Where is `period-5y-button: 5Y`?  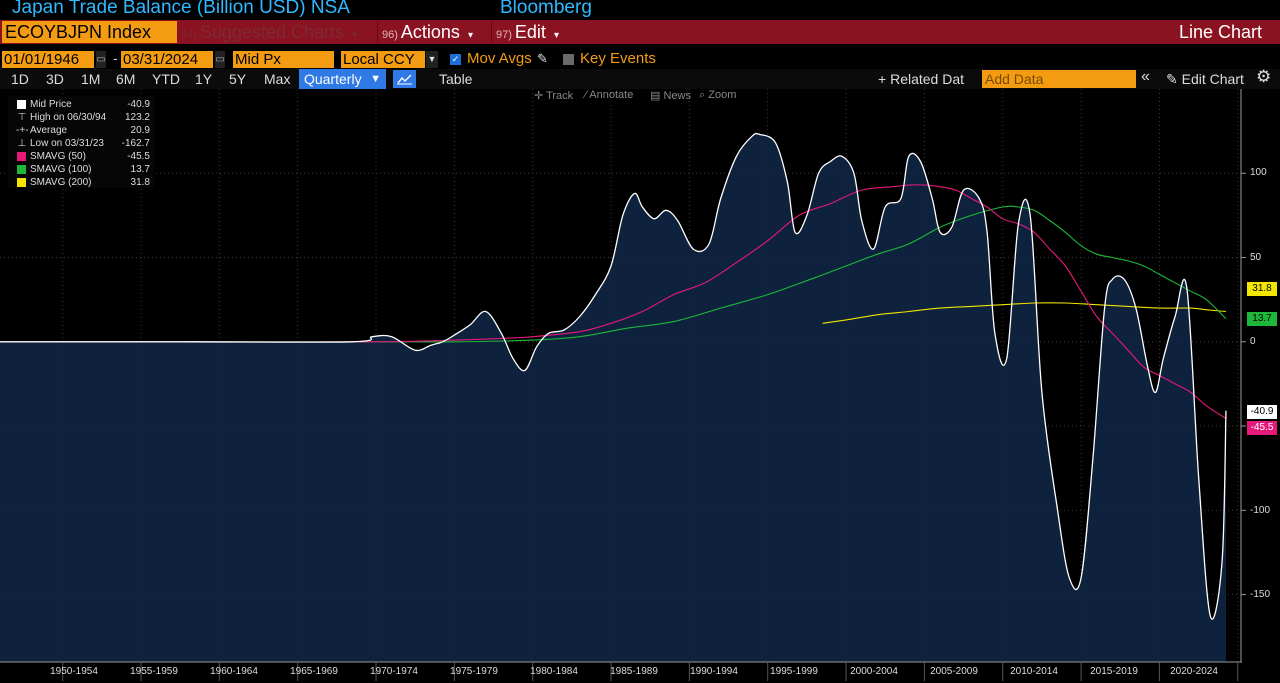 period-5y-button: 5Y is located at coordinates (238, 79).